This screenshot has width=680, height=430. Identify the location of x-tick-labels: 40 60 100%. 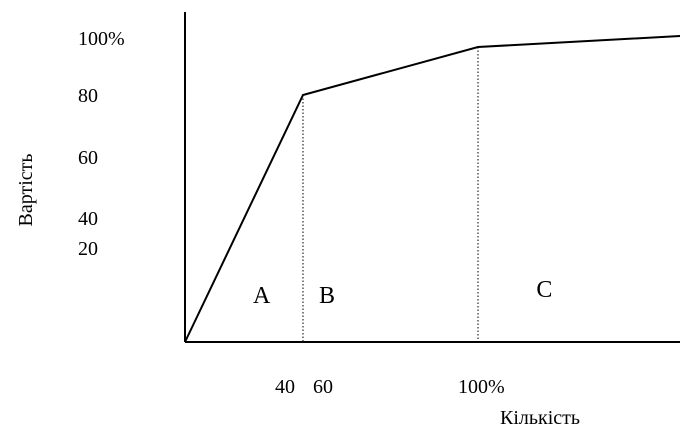
(390, 387).